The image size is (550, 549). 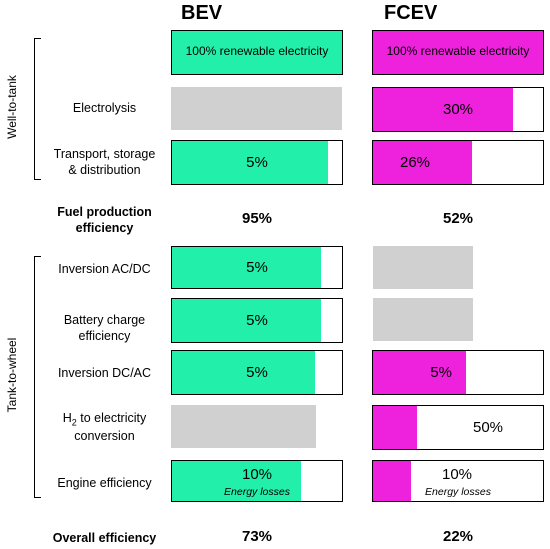 I want to click on row-label-h2-conversion: H2 to electricity conversion, so click(x=104, y=427).